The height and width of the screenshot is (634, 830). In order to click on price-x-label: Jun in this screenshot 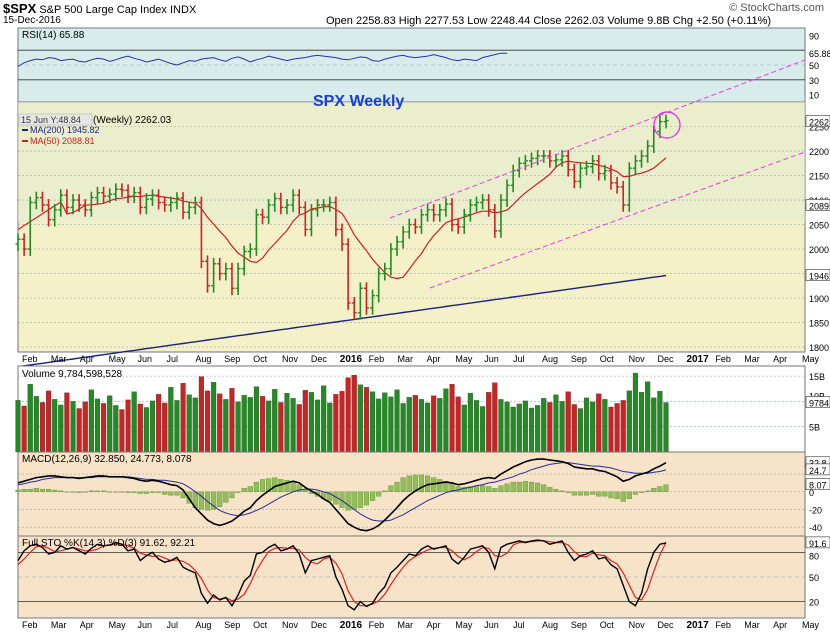, I will do `click(491, 359)`.